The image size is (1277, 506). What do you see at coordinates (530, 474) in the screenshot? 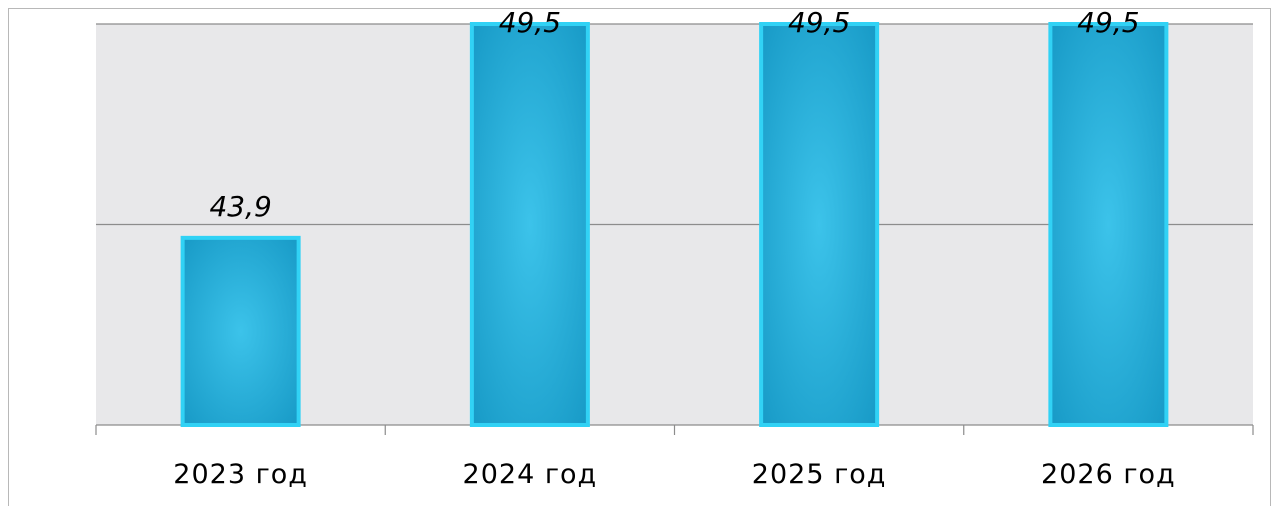
I see `x-tick-label: 2024 год` at bounding box center [530, 474].